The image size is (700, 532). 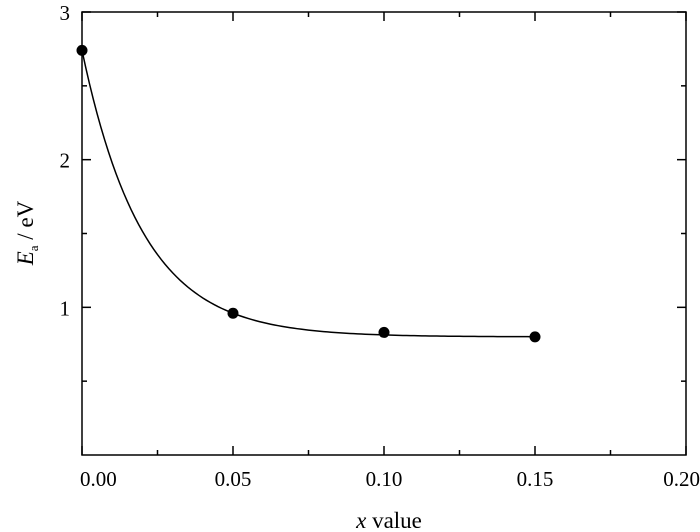 I want to click on x-tick-label: 0.00, so click(x=98, y=479).